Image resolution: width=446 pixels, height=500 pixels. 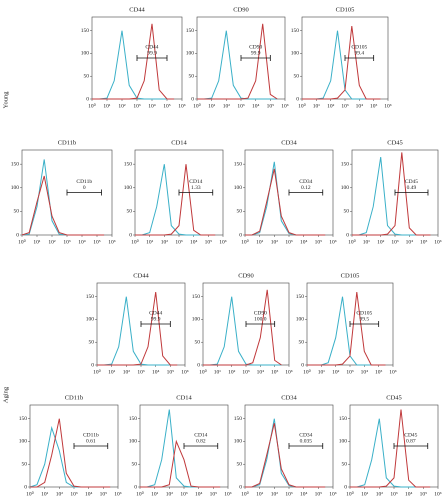 What do you see at coordinates (395, 142) in the screenshot?
I see `panel-title: CD45` at bounding box center [395, 142].